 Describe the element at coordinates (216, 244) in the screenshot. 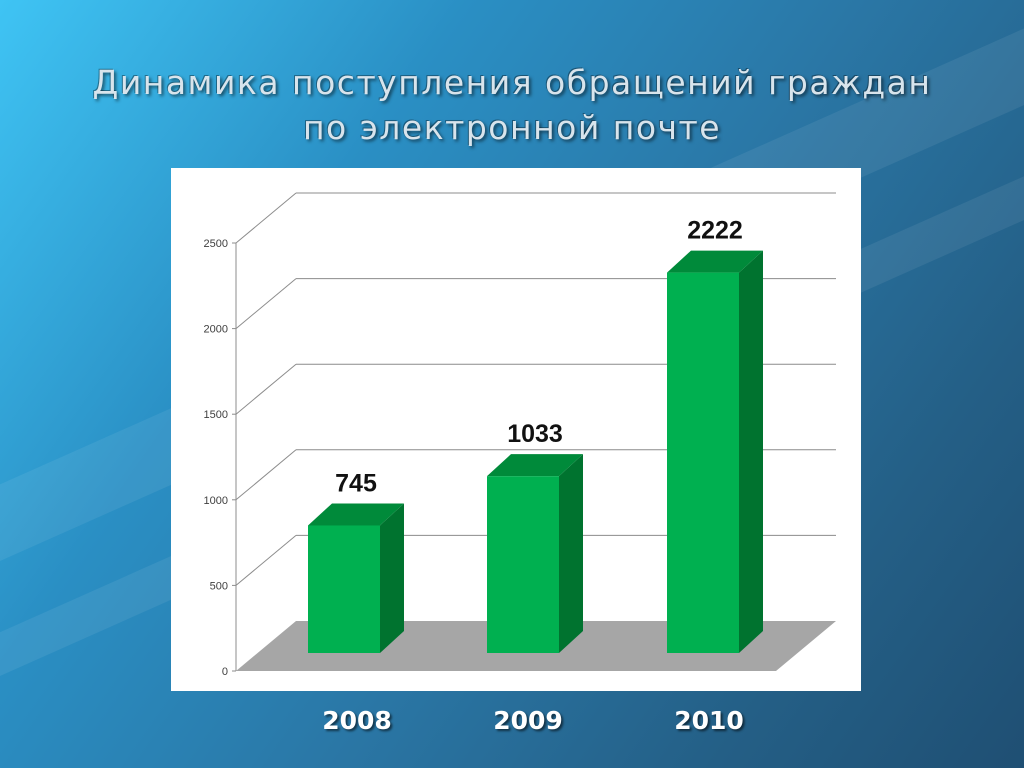

I see `y-tick-label: 2500` at that location.